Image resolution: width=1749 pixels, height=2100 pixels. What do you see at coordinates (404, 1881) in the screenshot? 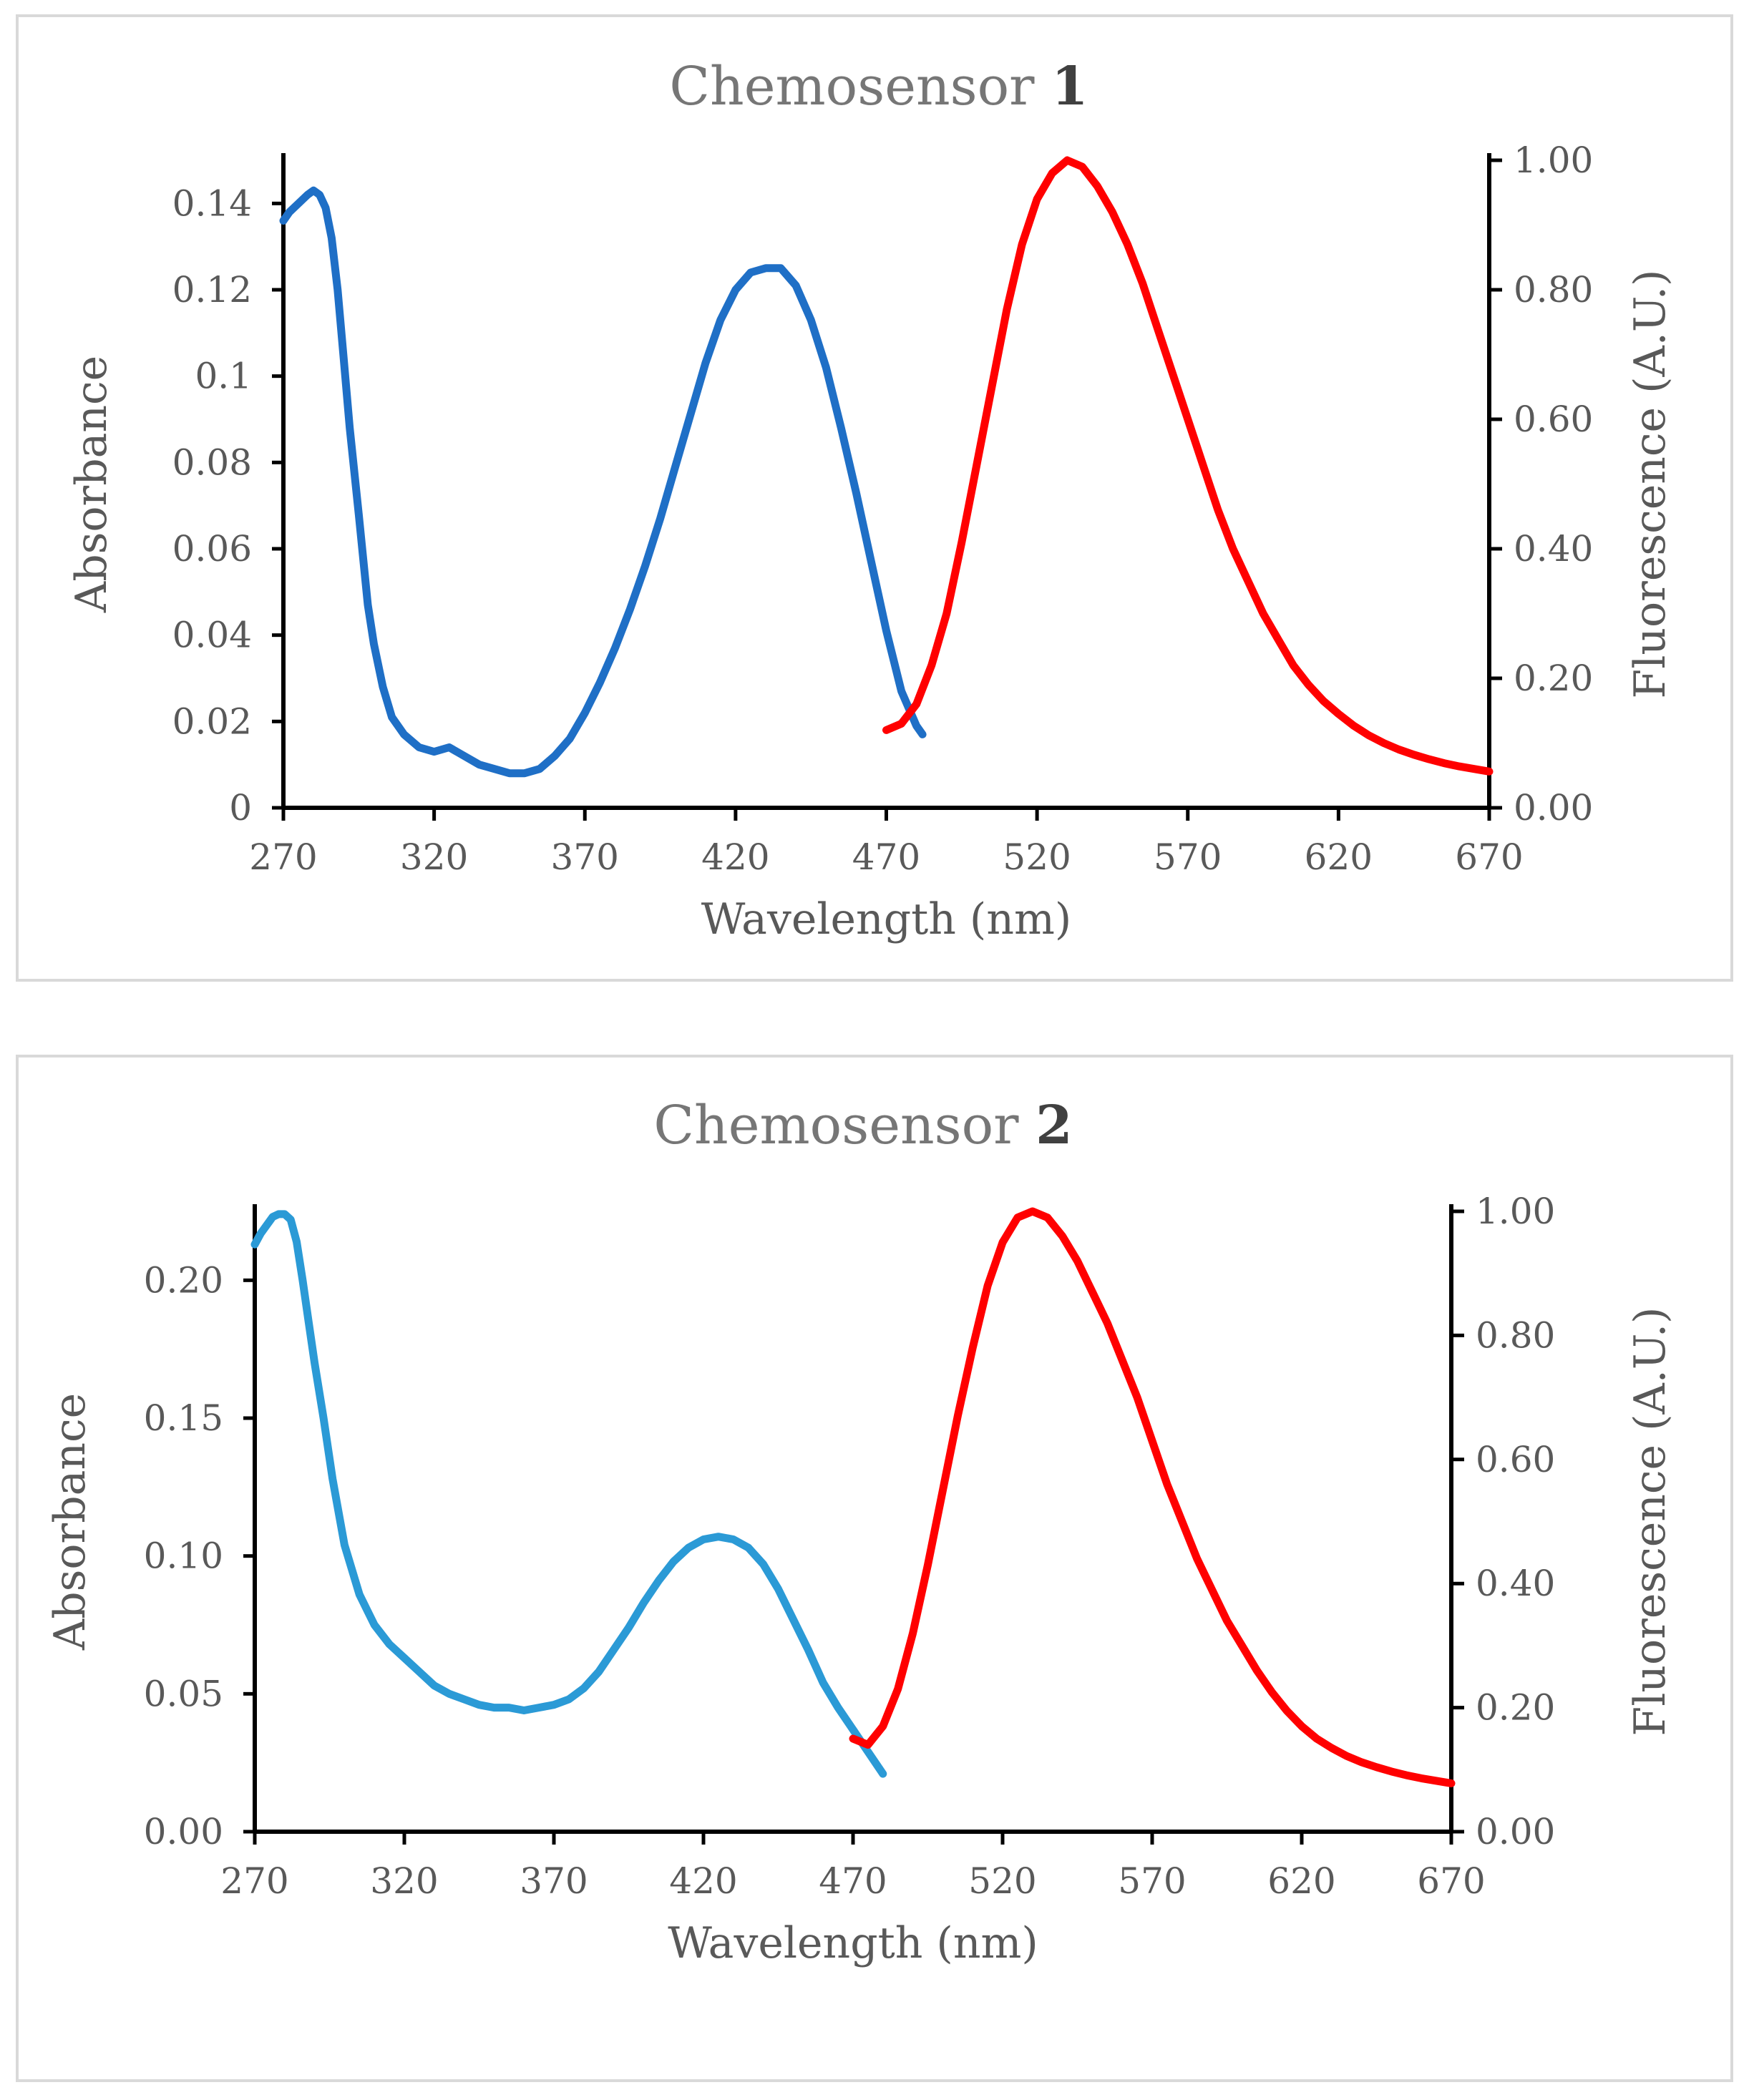
I see `chart-2-x-tick-label: 320` at bounding box center [404, 1881].